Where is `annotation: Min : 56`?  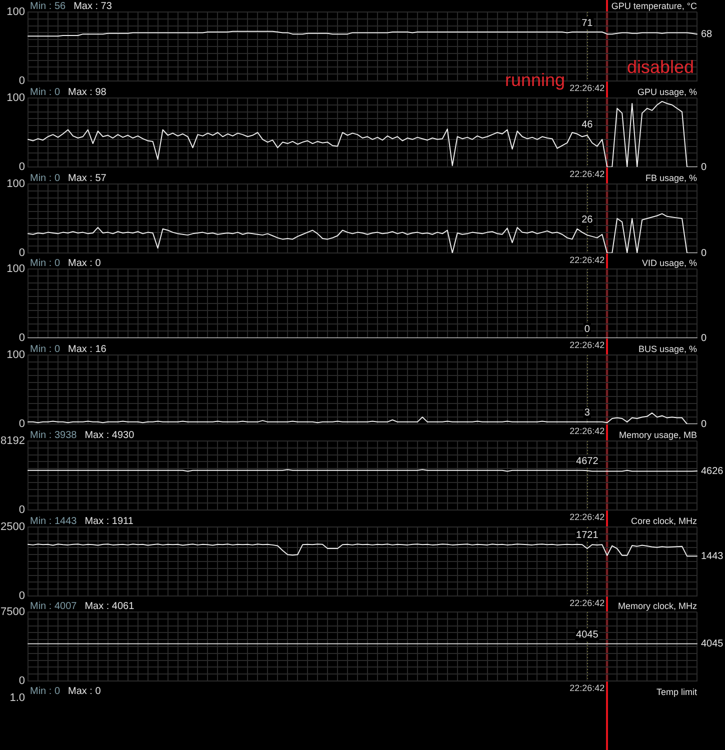 annotation: Min : 56 is located at coordinates (48, 6).